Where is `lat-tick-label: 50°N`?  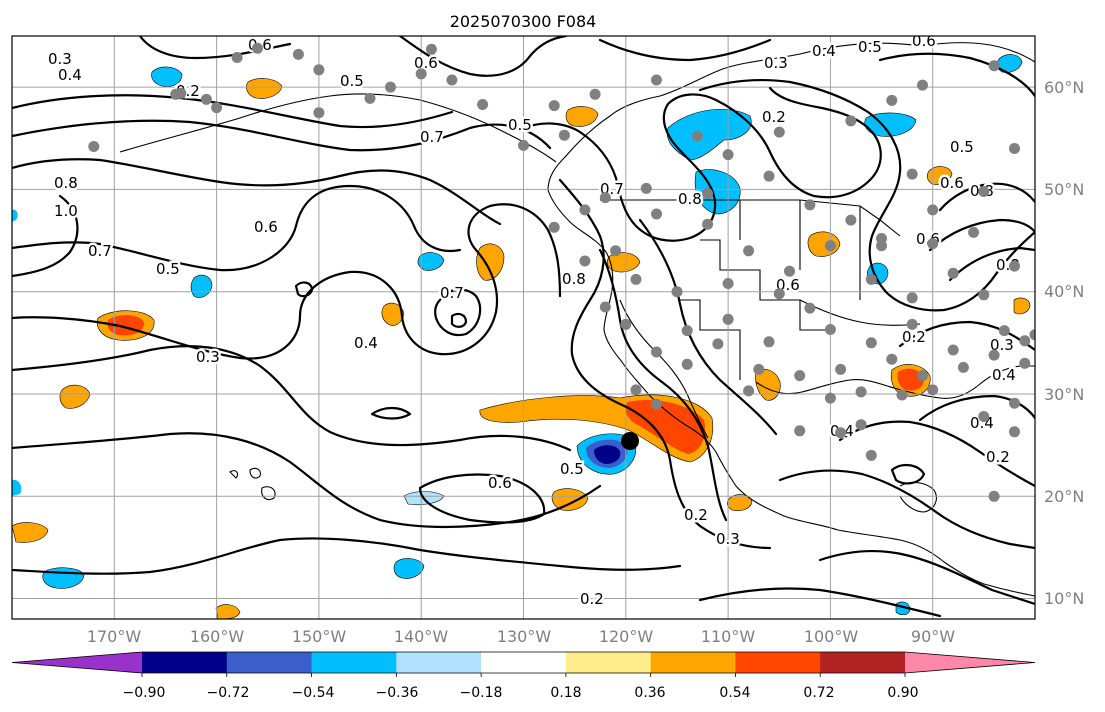
lat-tick-label: 50°N is located at coordinates (1064, 189).